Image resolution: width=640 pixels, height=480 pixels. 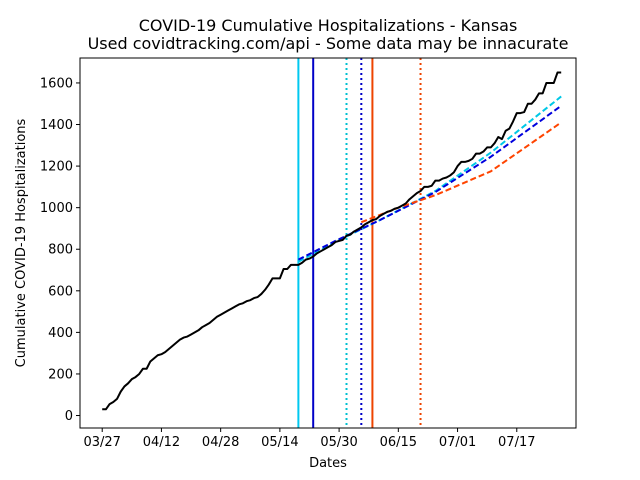 What do you see at coordinates (457, 442) in the screenshot?
I see `x-tick-label: 07/01` at bounding box center [457, 442].